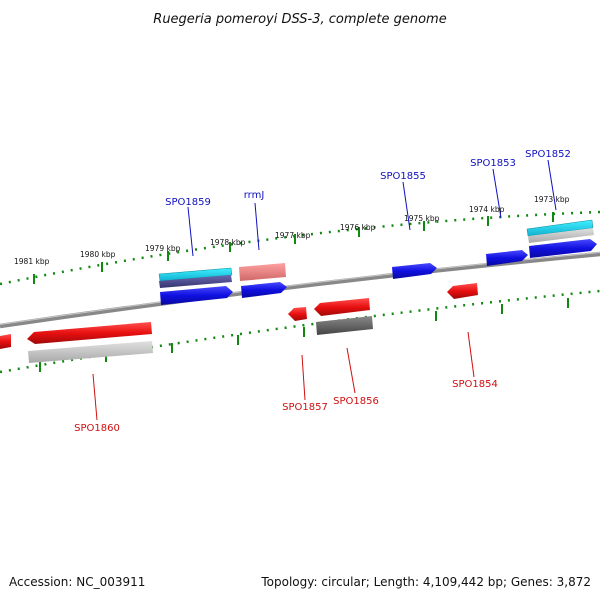 The image size is (600, 600). I want to click on gene-label-spo1854: SPO1854, so click(475, 384).